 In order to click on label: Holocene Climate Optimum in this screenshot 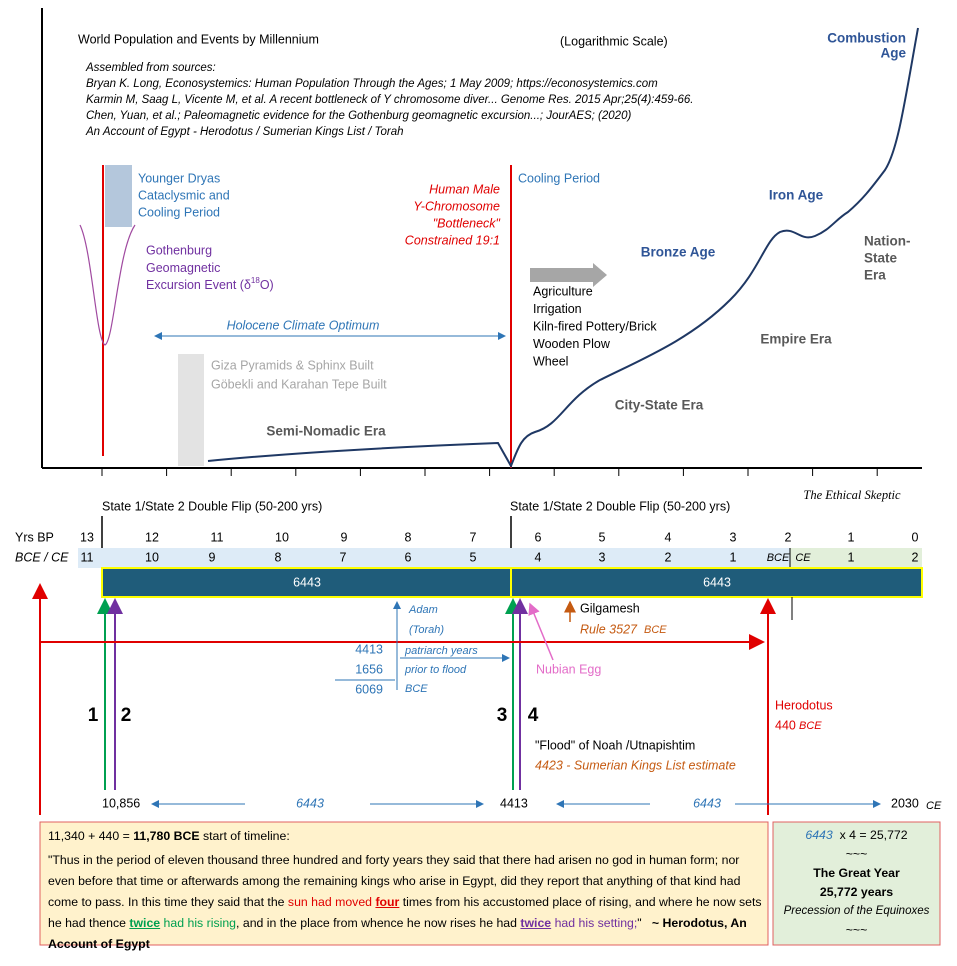, I will do `click(303, 325)`.